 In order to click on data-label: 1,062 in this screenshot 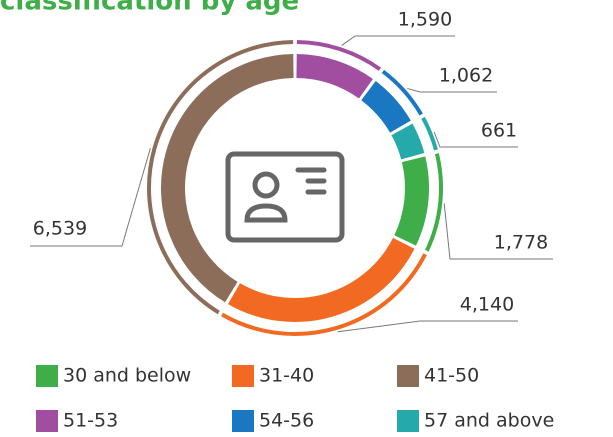, I will do `click(466, 76)`.